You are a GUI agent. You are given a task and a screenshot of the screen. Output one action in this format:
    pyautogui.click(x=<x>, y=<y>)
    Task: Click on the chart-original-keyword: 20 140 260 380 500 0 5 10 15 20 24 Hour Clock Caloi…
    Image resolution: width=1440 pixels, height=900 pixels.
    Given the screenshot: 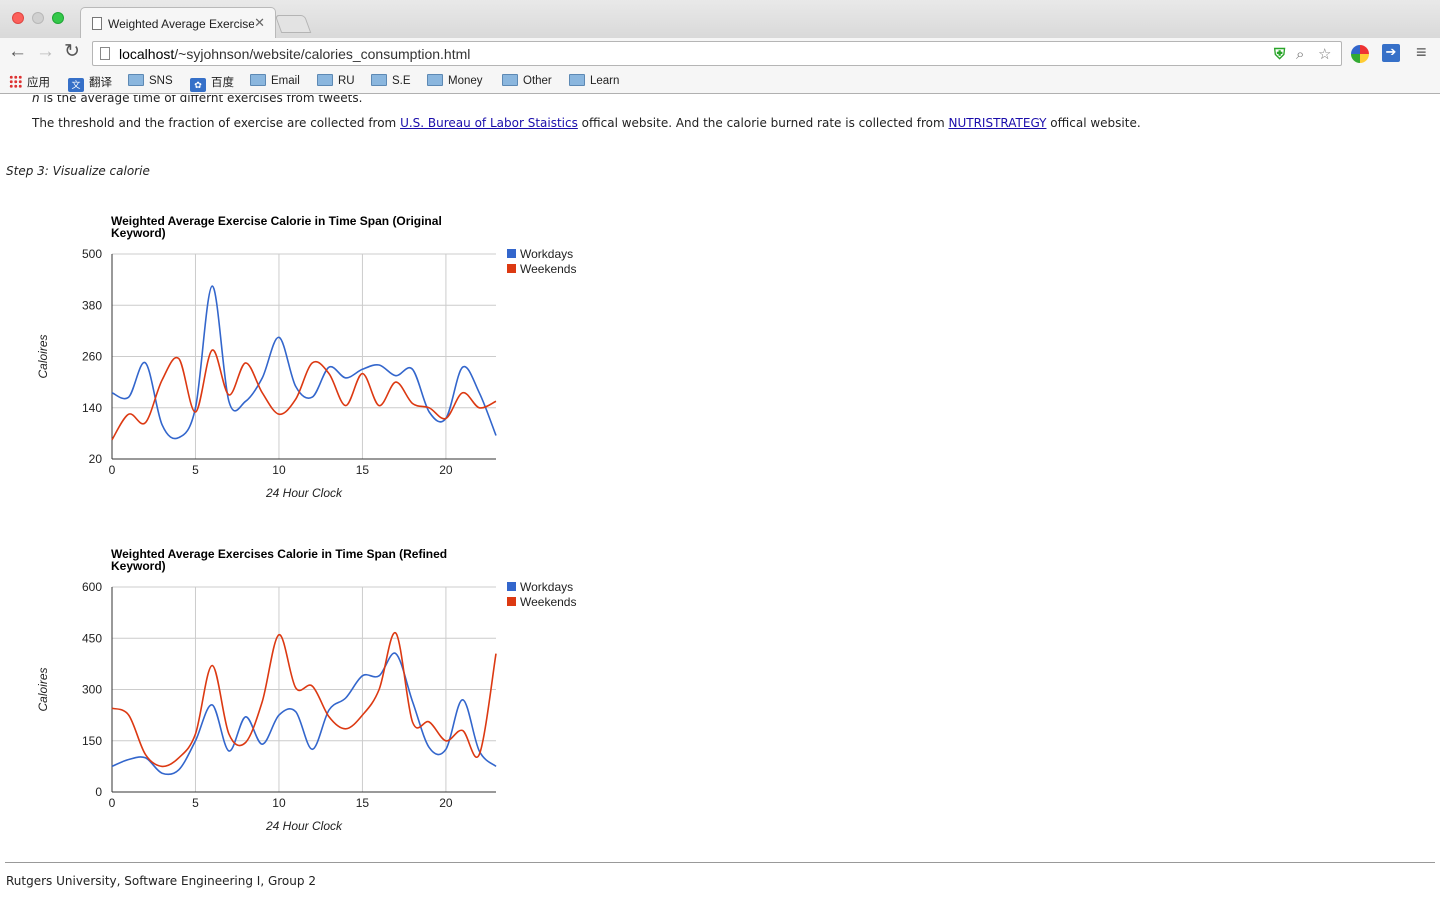 What is the action you would take?
    pyautogui.click(x=306, y=373)
    